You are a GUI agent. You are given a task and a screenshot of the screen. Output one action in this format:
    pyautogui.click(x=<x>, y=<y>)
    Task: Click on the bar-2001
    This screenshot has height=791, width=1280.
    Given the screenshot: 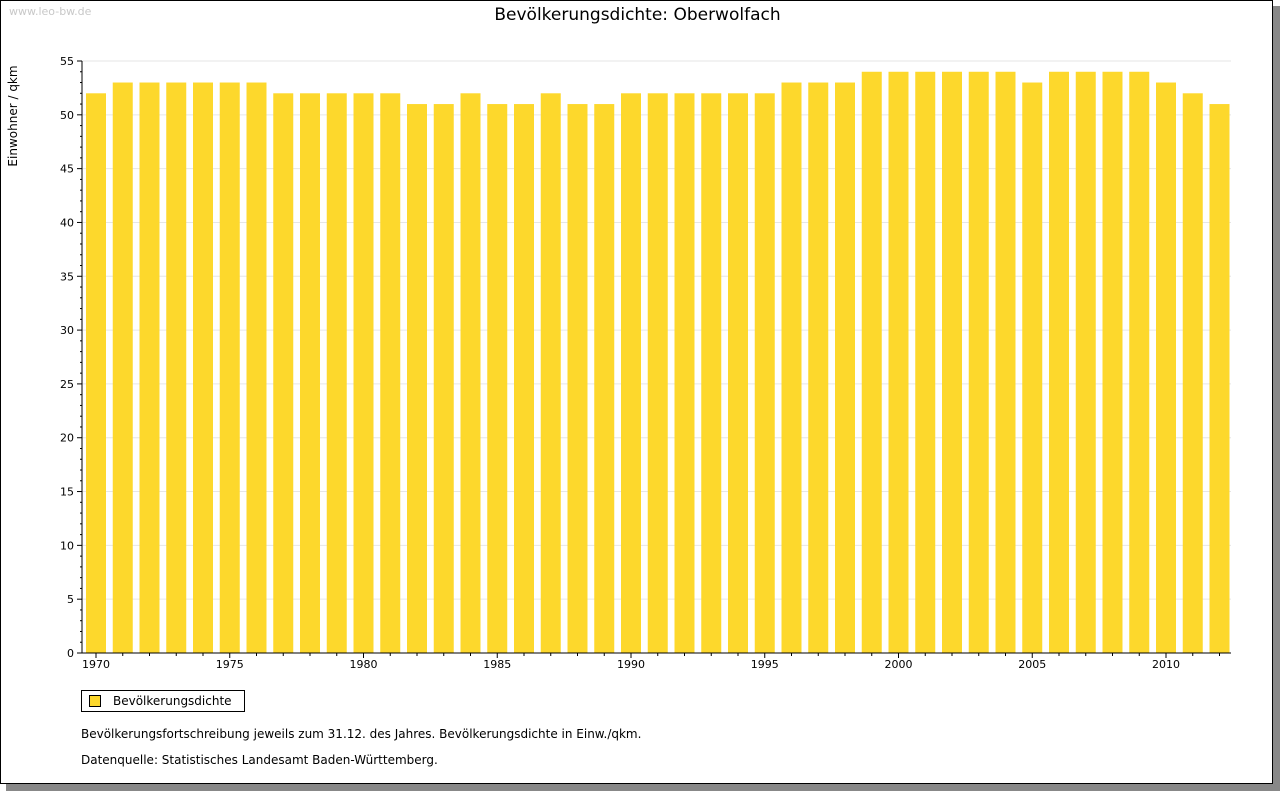 What is the action you would take?
    pyautogui.click(x=925, y=362)
    